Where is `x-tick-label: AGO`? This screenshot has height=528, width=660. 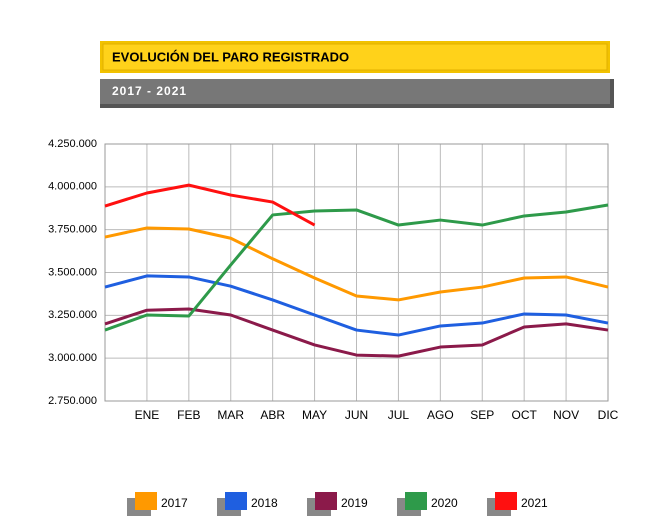 x-tick-label: AGO is located at coordinates (440, 415).